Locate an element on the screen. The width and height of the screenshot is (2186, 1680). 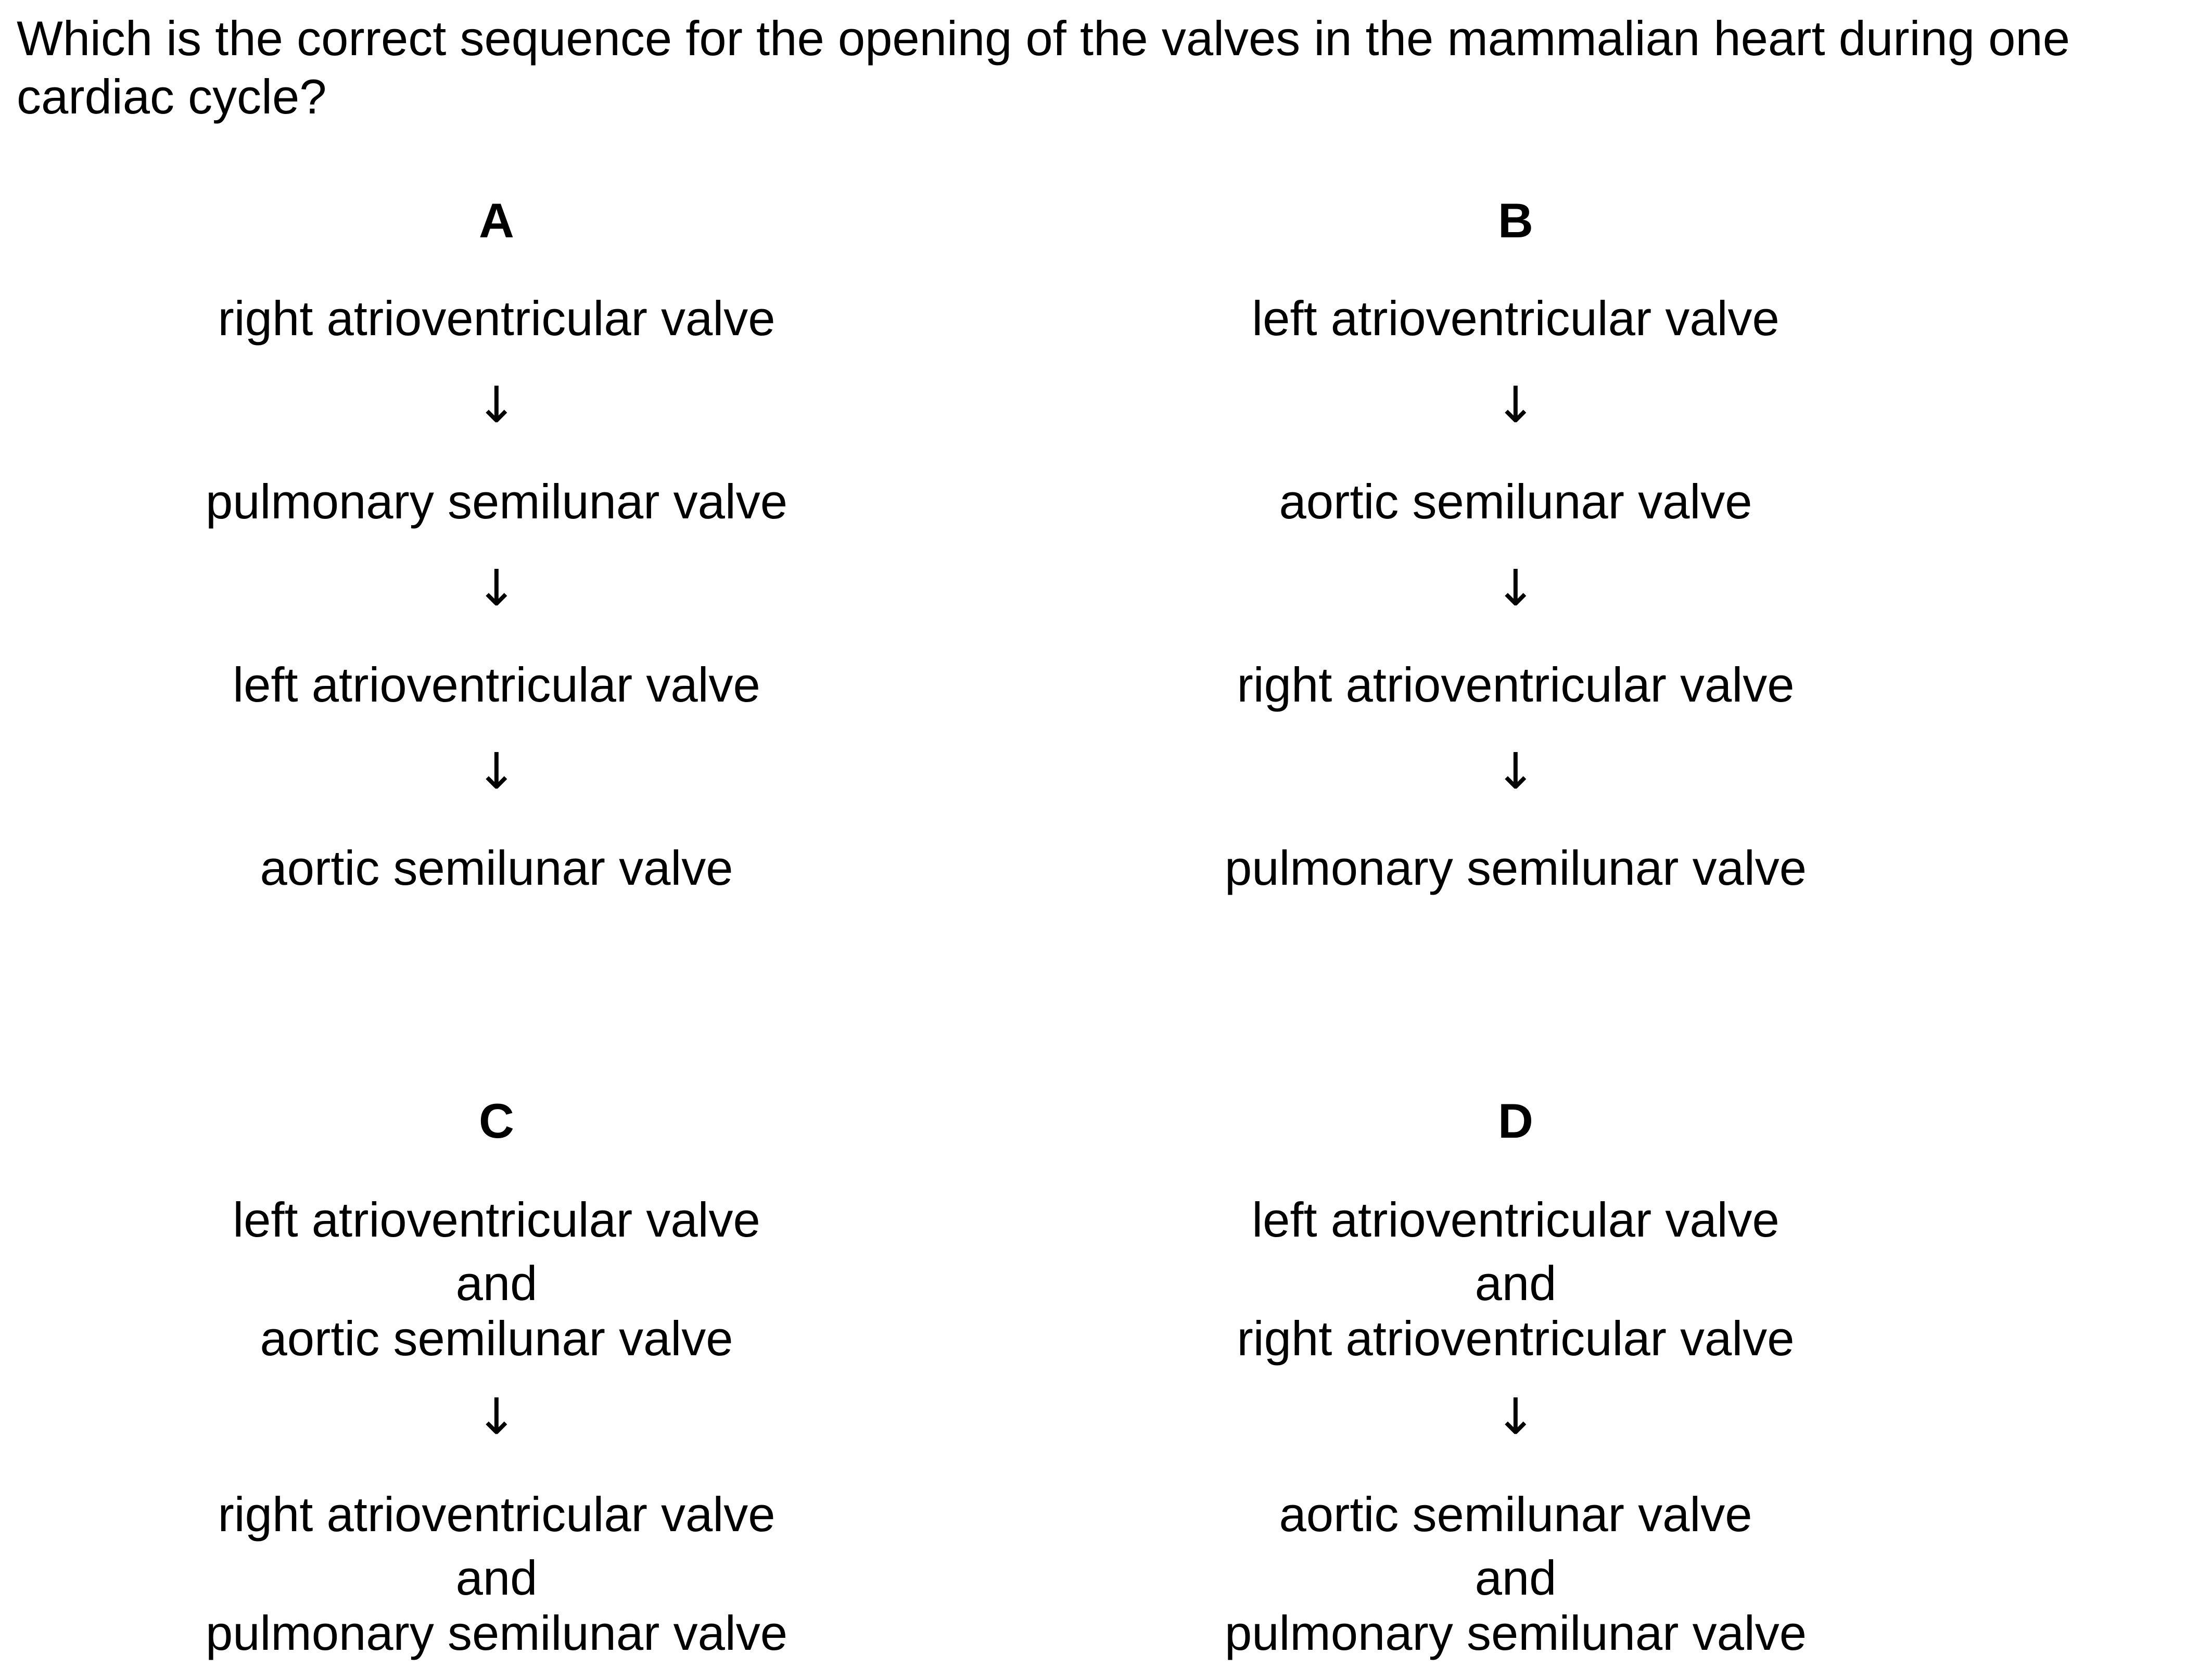
option-b-step-3: right atrioventricular valve is located at coordinates (1516, 684).